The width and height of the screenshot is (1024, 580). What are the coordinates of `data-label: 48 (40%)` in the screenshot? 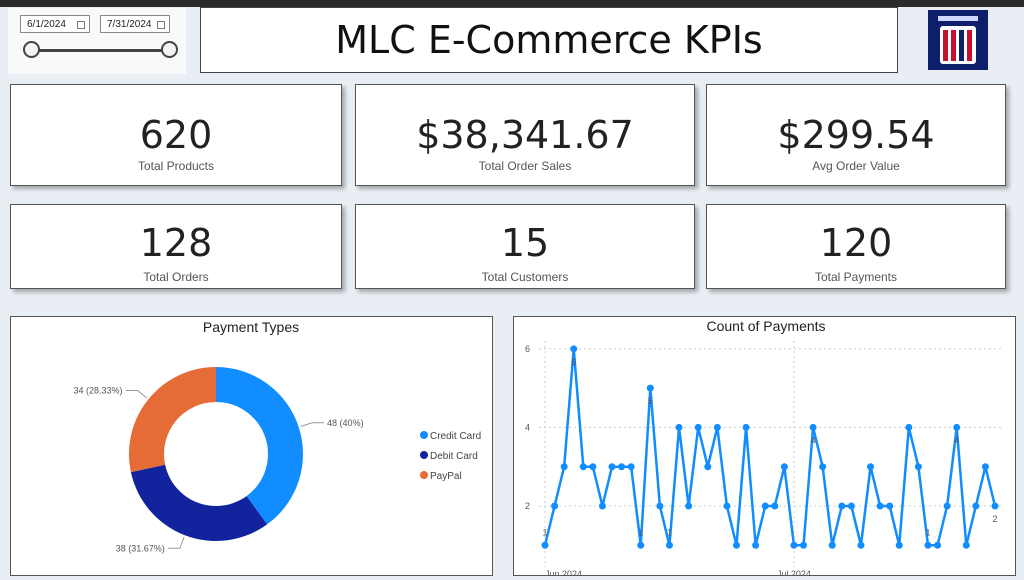 It's located at (345, 423).